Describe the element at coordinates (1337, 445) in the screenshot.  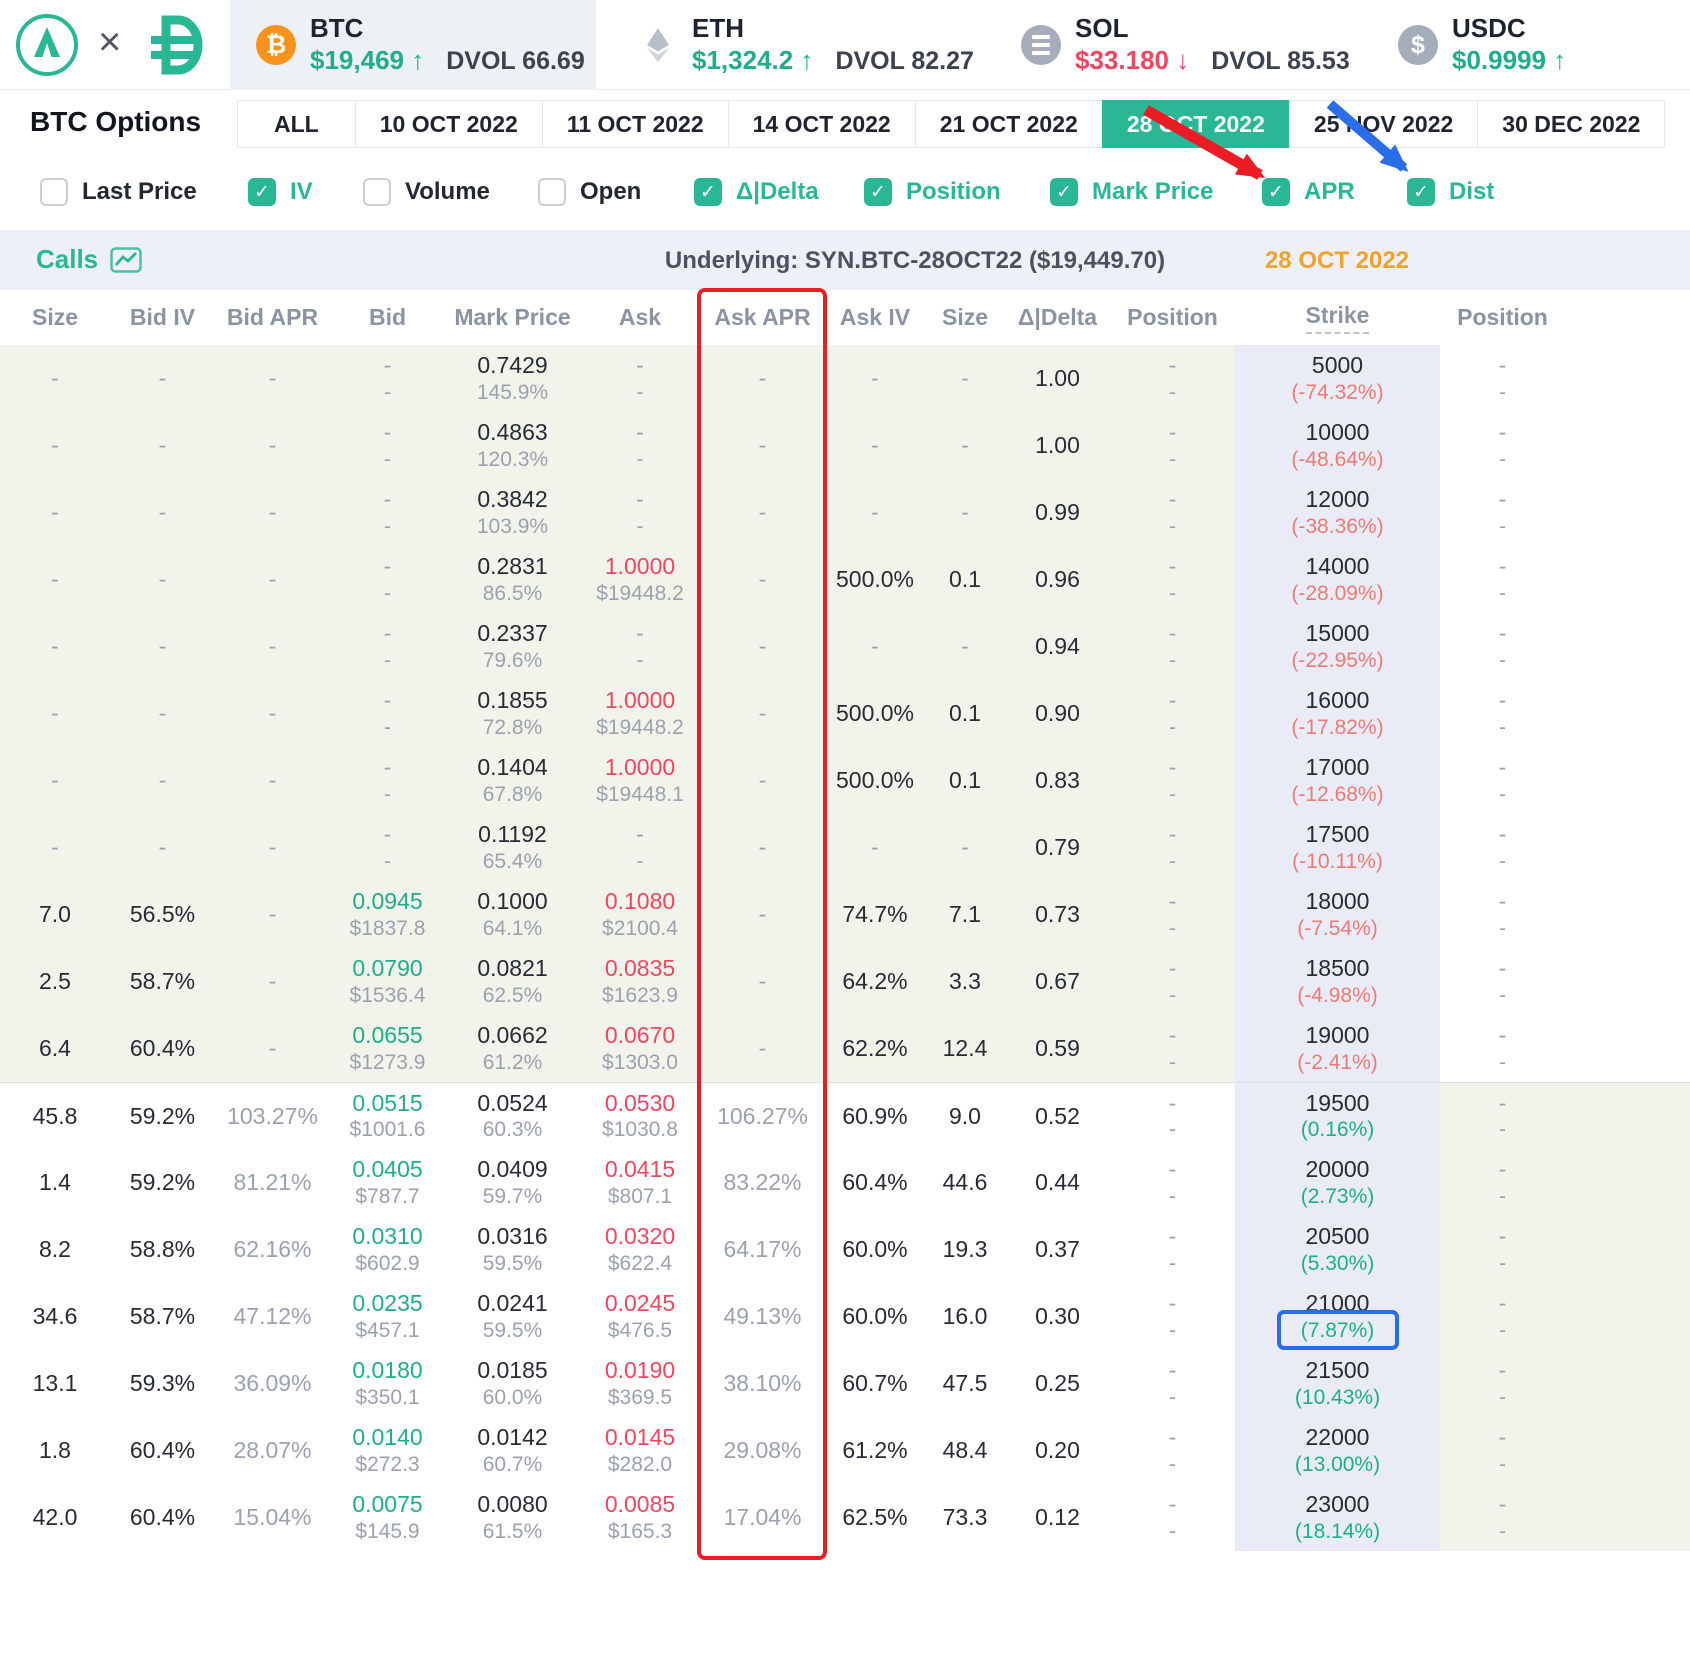
I see `cell-strike: 10000 (-48.64%)` at that location.